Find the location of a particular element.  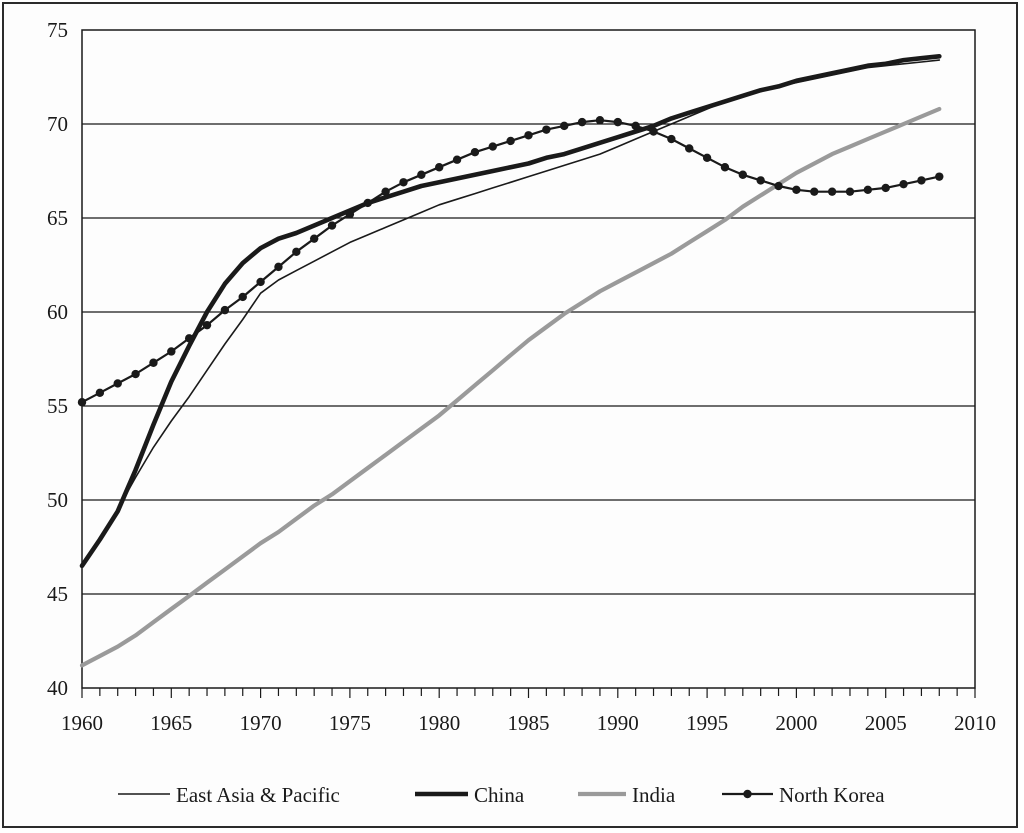

y-tick-label: 40 is located at coordinates (57, 688).